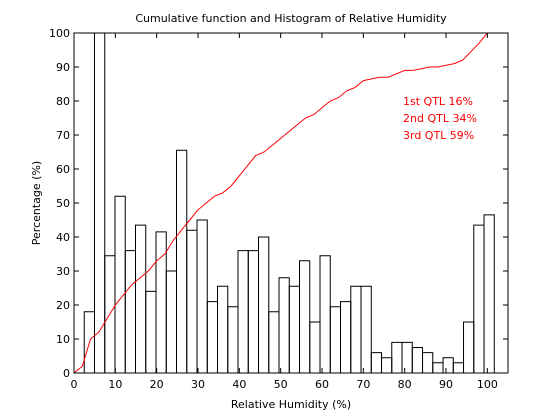 This screenshot has height=420, width=560. I want to click on x-tick-label: 20, so click(157, 384).